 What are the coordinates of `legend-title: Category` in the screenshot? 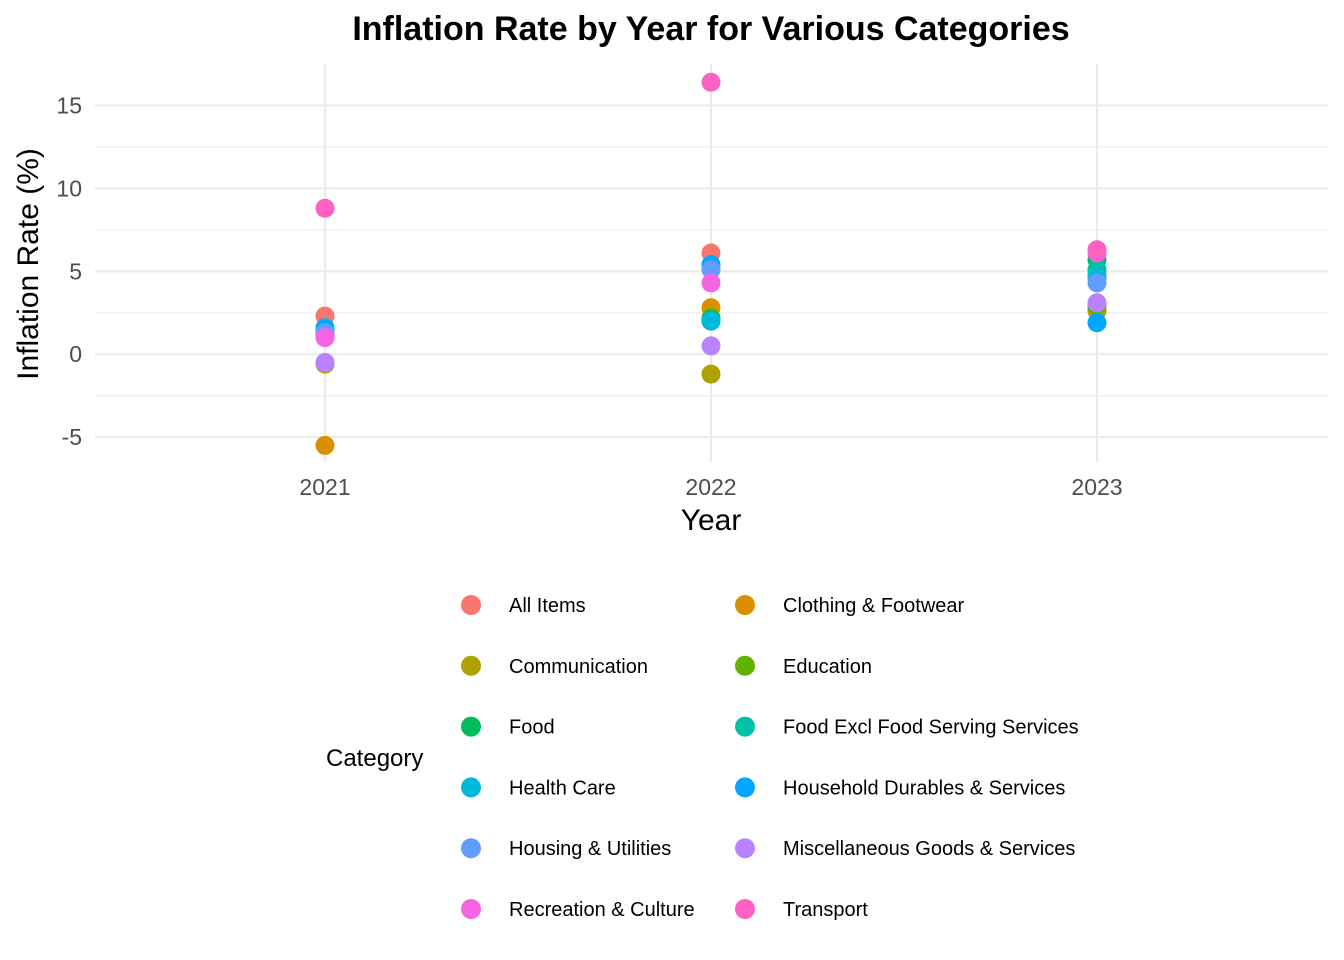 It's located at (374, 758).